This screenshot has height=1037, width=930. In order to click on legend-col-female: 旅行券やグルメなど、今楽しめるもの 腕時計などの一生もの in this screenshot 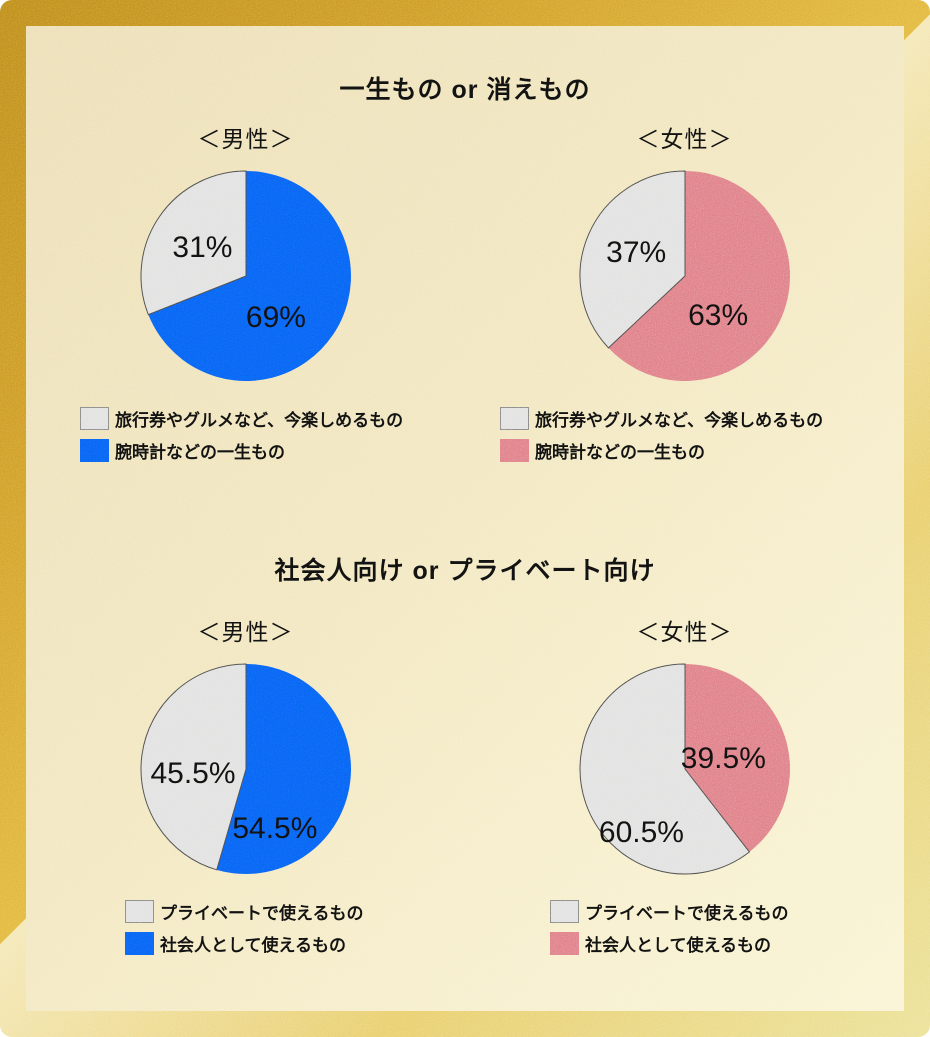, I will do `click(684, 434)`.